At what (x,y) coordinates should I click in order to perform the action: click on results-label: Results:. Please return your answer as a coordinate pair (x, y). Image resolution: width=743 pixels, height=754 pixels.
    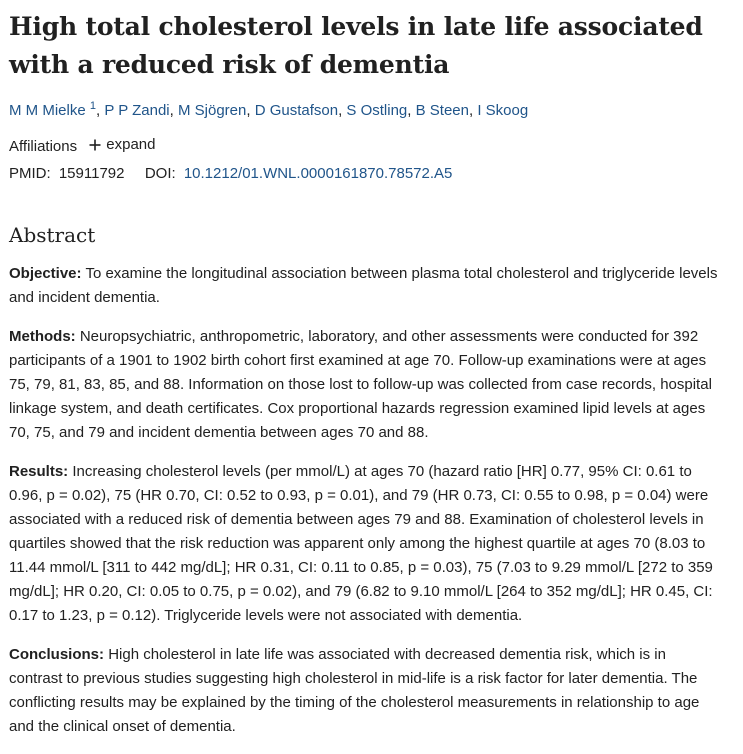
    Looking at the image, I should click on (39, 471).